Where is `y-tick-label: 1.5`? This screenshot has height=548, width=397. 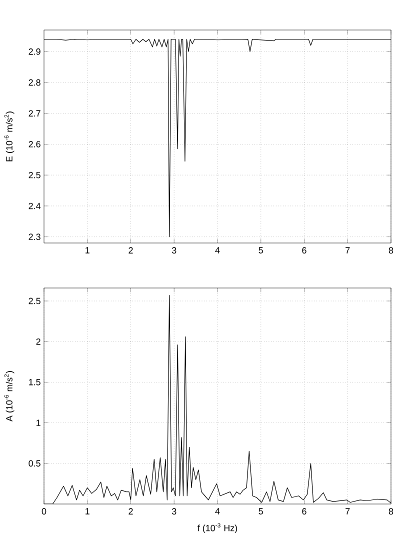
y-tick-label: 1.5 is located at coordinates (34, 382).